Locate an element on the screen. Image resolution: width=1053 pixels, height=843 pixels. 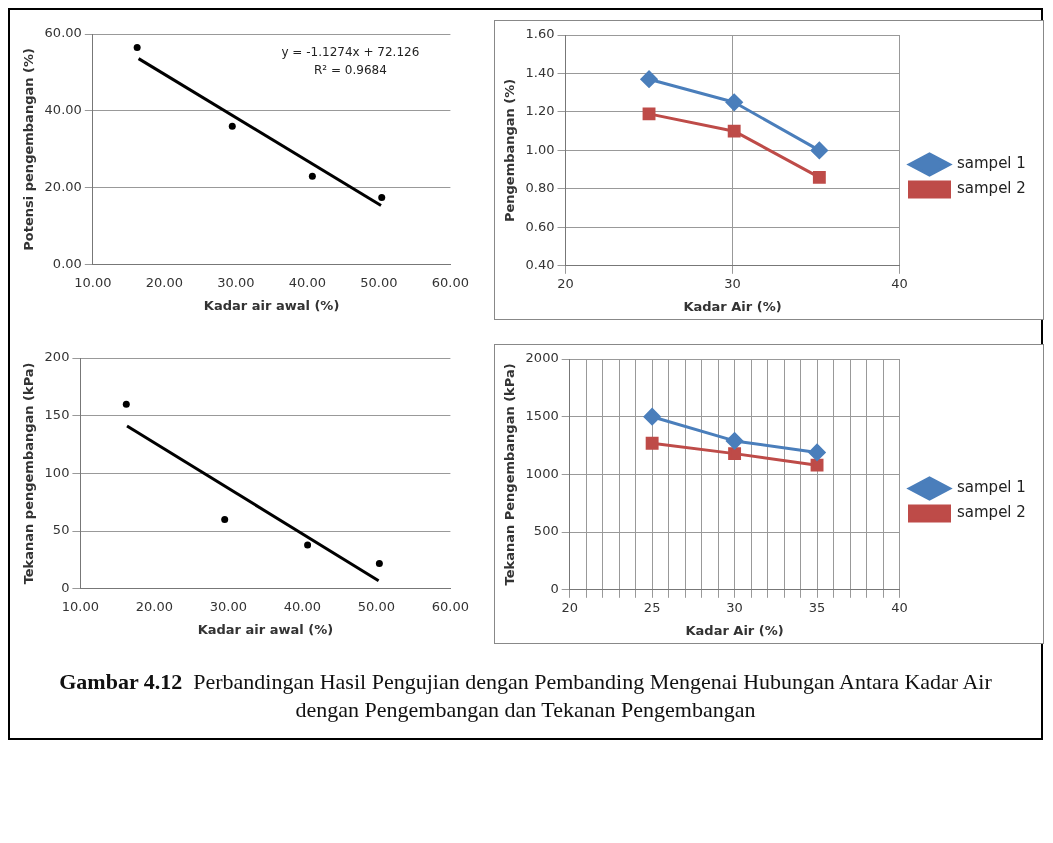
y-tick-label: 200 is located at coordinates (57, 357).